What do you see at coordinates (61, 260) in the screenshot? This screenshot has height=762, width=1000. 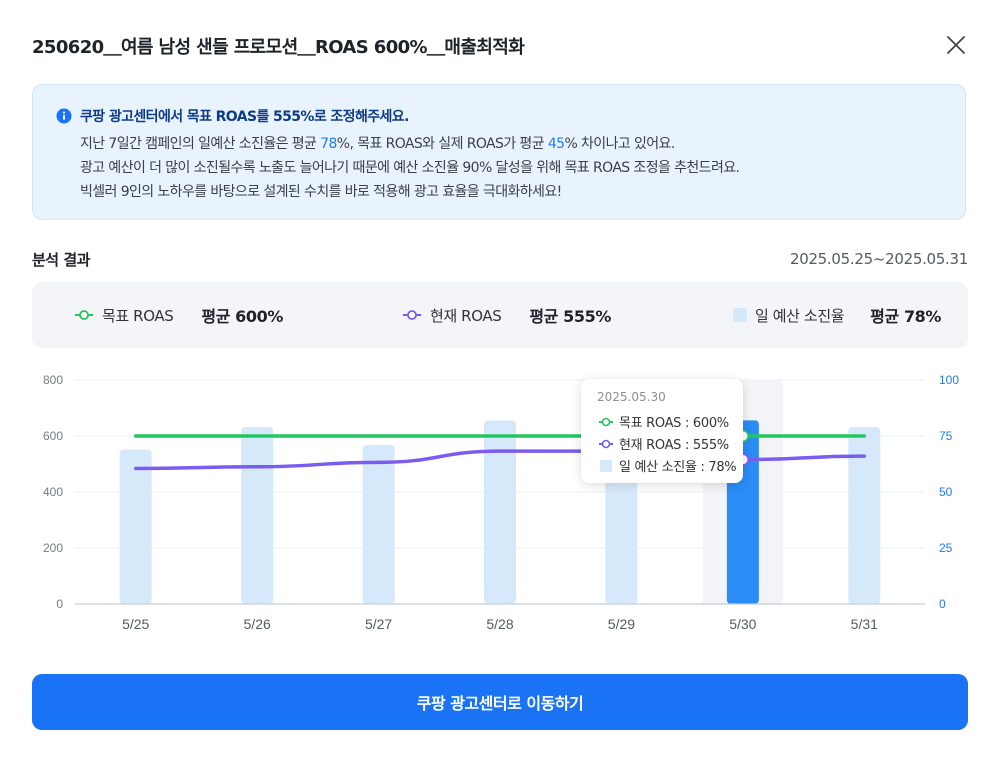 I see `section-title: 분석 결과` at bounding box center [61, 260].